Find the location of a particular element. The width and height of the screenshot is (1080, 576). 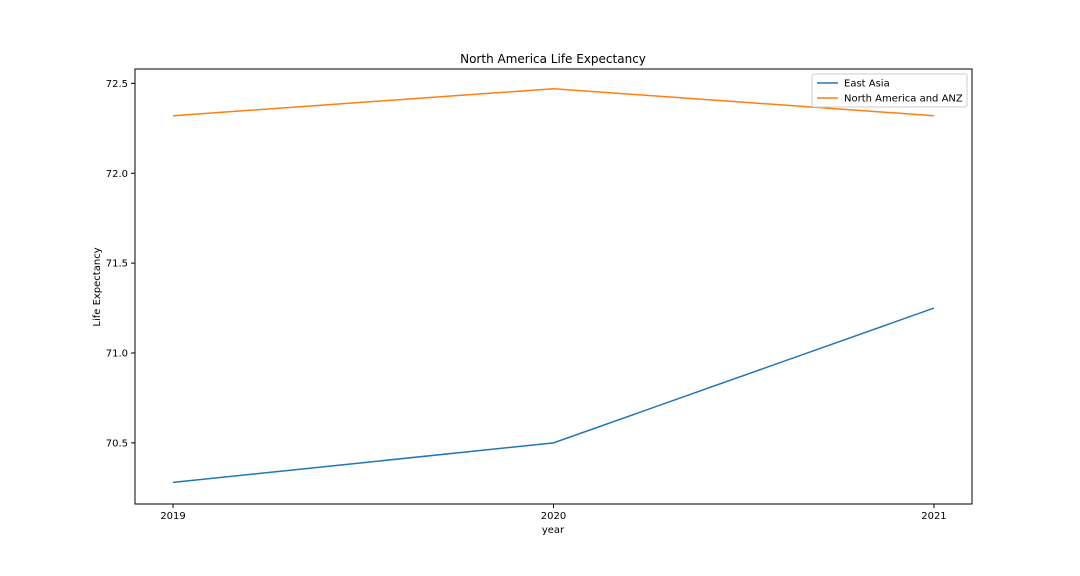

legend-box is located at coordinates (889, 90).